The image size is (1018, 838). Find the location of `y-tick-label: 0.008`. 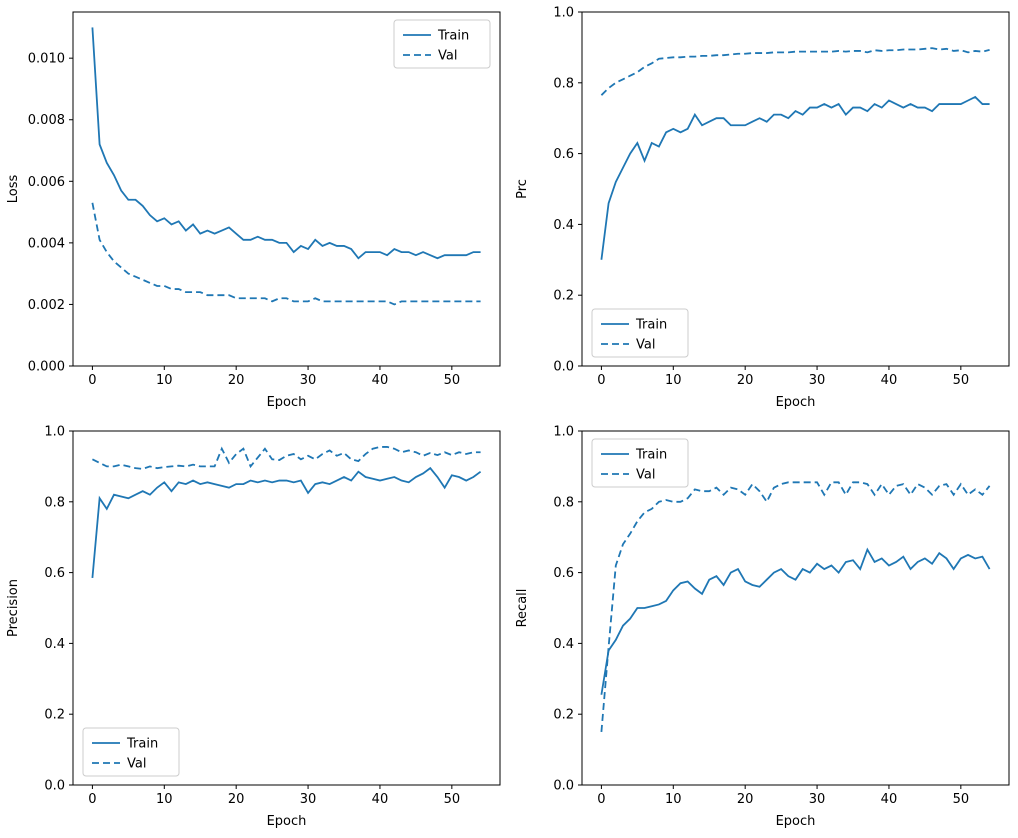

y-tick-label: 0.008 is located at coordinates (46, 120).